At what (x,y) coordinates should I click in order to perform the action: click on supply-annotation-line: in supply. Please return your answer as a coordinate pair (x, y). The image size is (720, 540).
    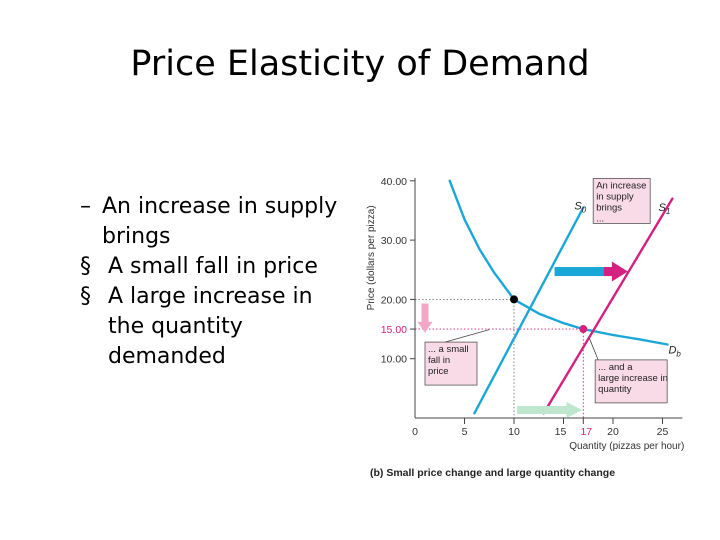
    Looking at the image, I should click on (615, 196).